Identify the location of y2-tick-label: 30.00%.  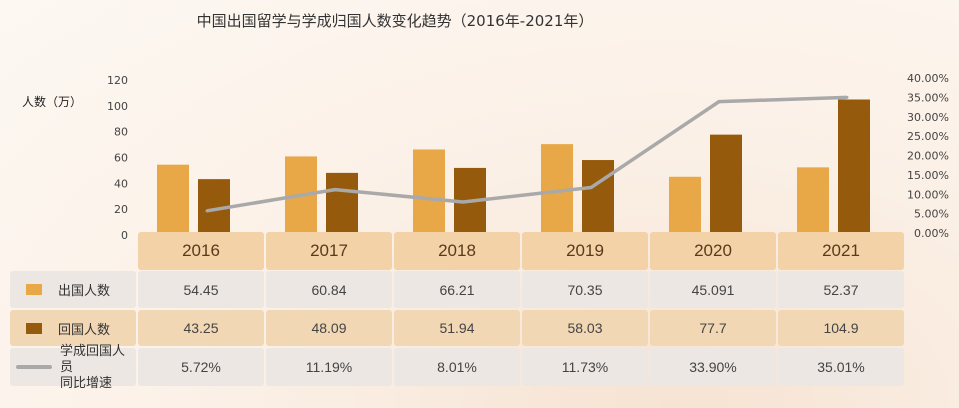
(928, 117).